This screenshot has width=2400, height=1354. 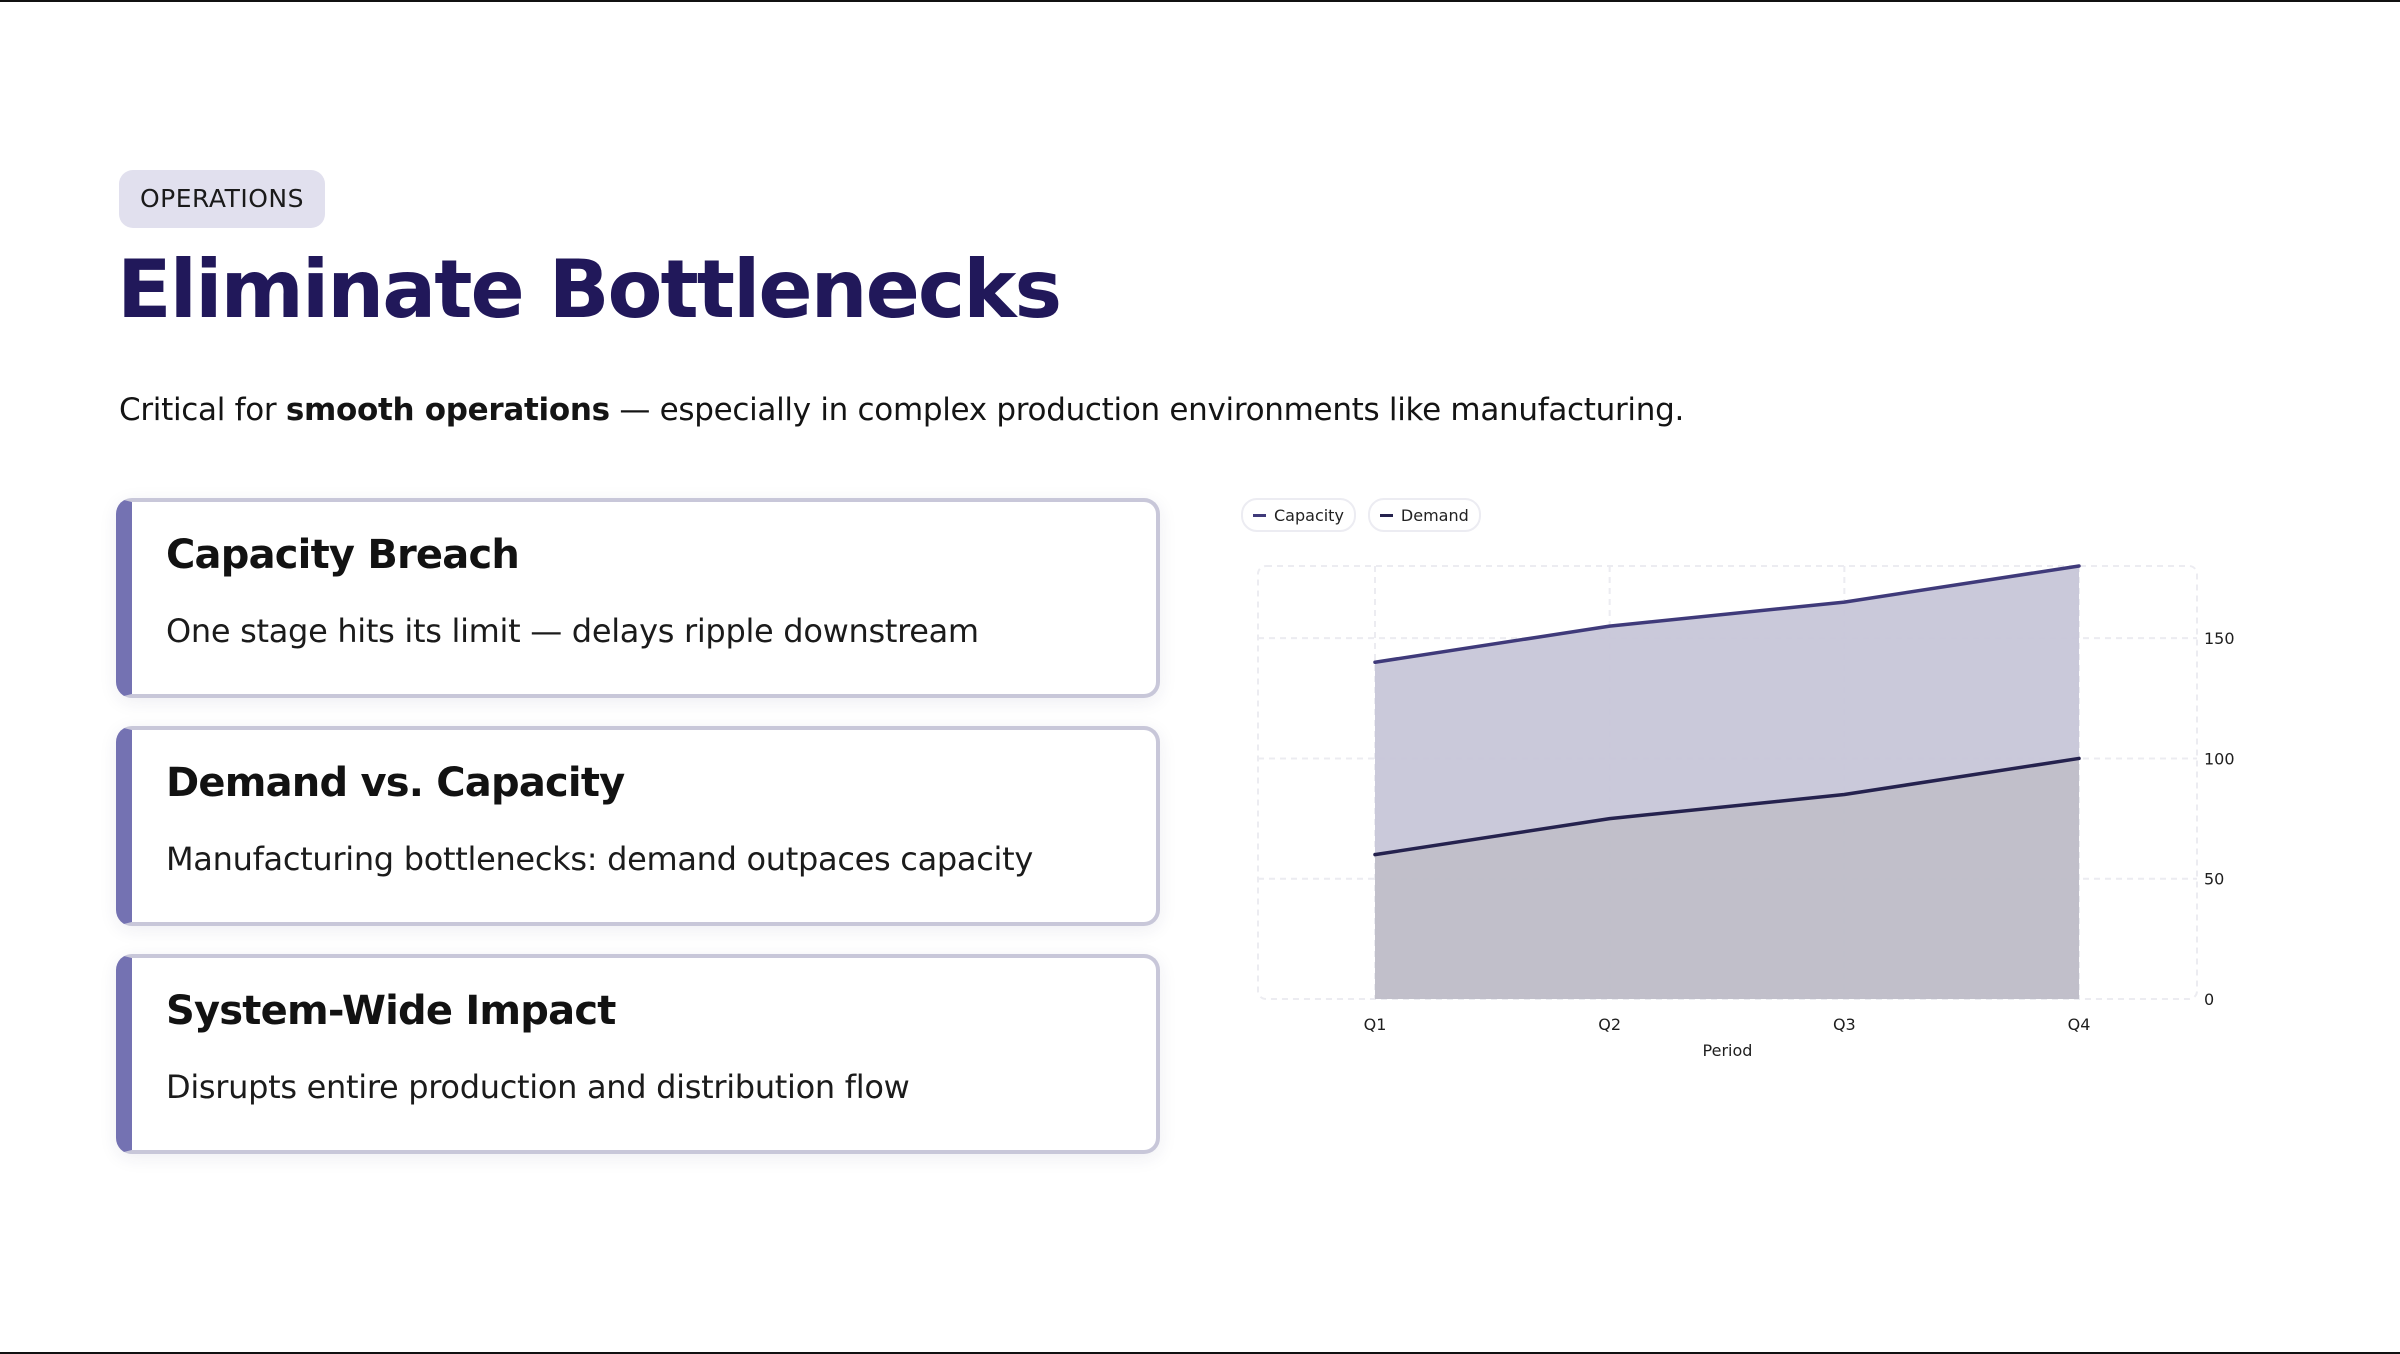 What do you see at coordinates (1728, 1050) in the screenshot?
I see `x-axis-label: Period` at bounding box center [1728, 1050].